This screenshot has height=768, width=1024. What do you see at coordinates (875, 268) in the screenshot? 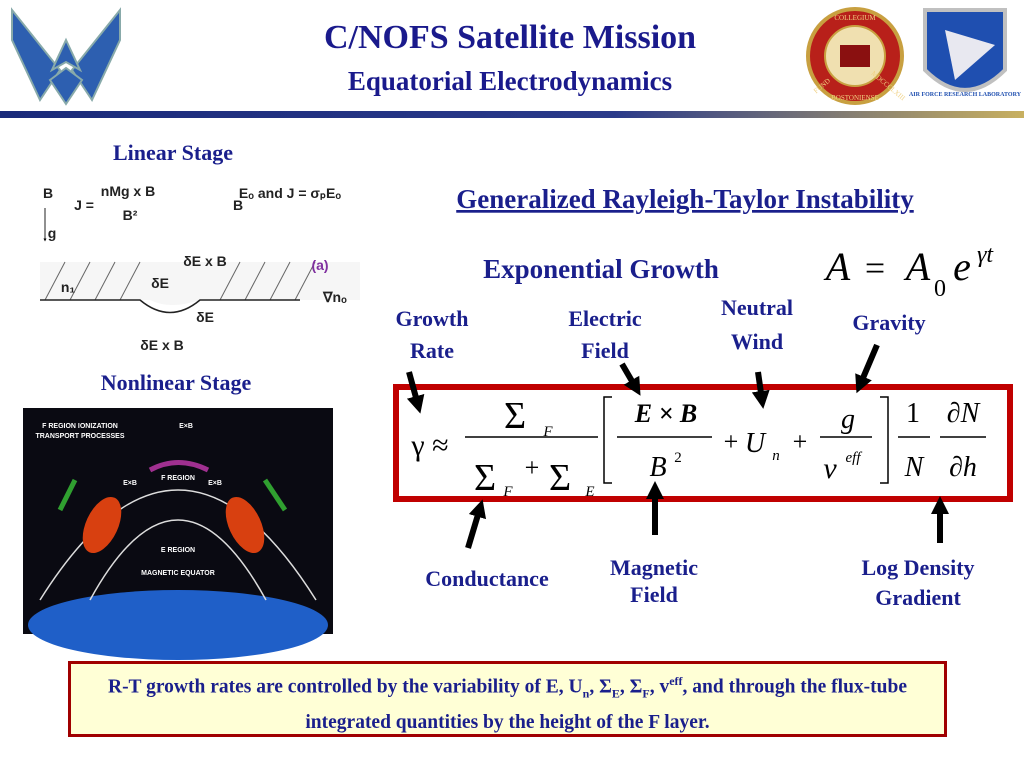
I see `growth-formula: =` at bounding box center [875, 268].